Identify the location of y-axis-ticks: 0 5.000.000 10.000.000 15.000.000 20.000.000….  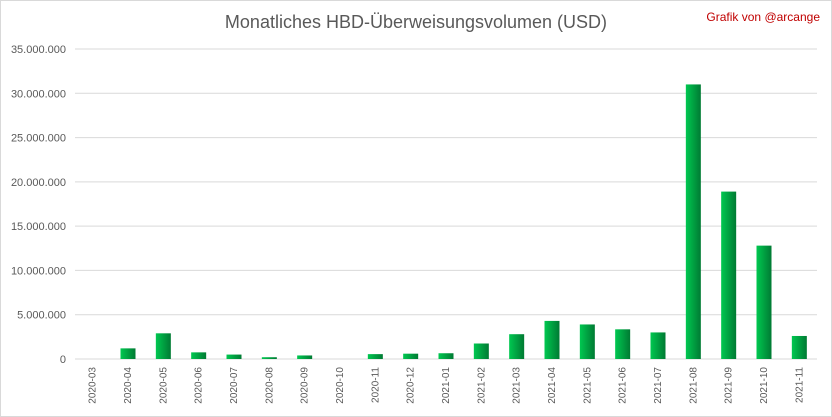
(38, 205).